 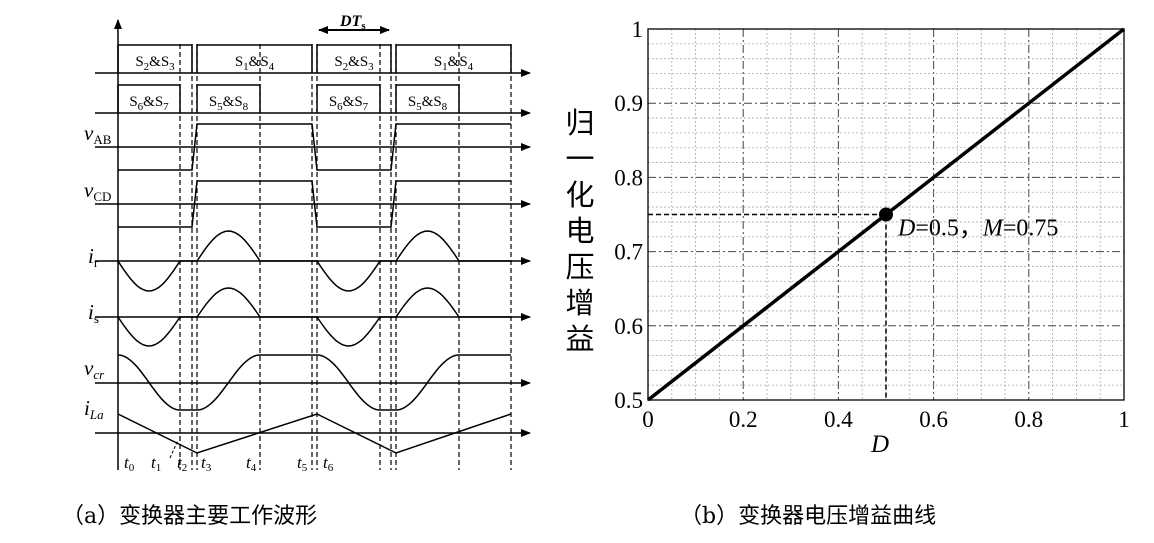 I want to click on svg-text: 益, so click(x=579, y=339).